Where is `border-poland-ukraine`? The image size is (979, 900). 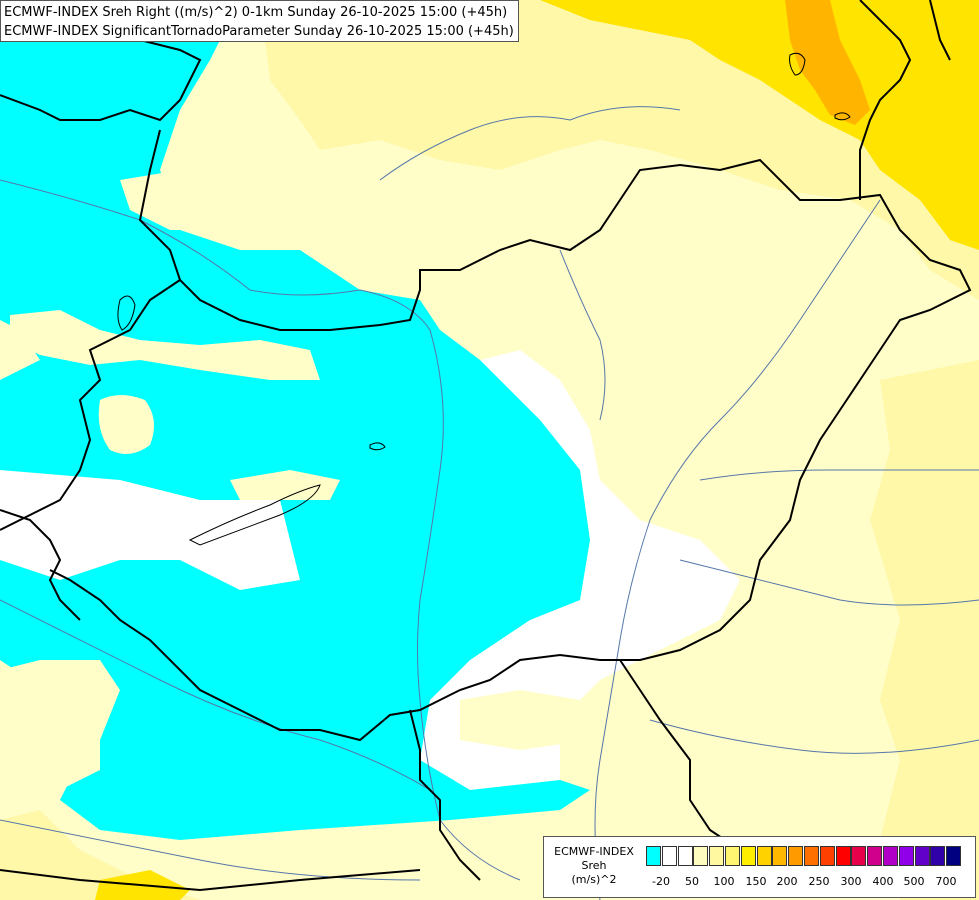
border-poland-ukraine is located at coordinates (940, 30).